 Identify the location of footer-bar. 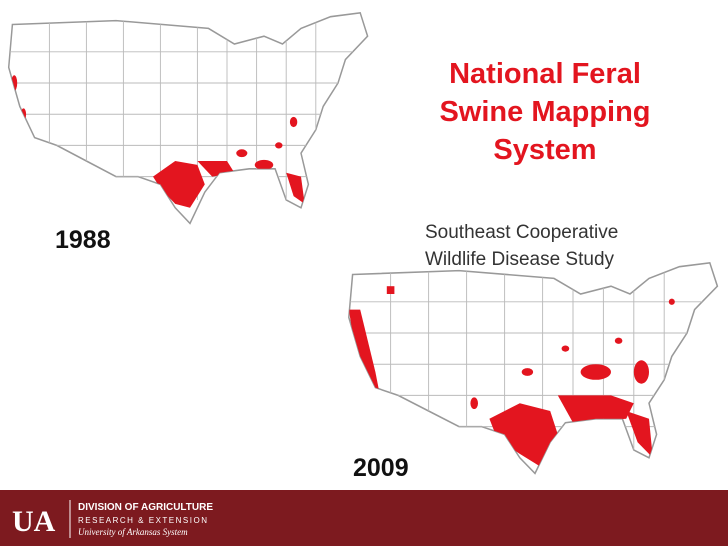
(364, 518).